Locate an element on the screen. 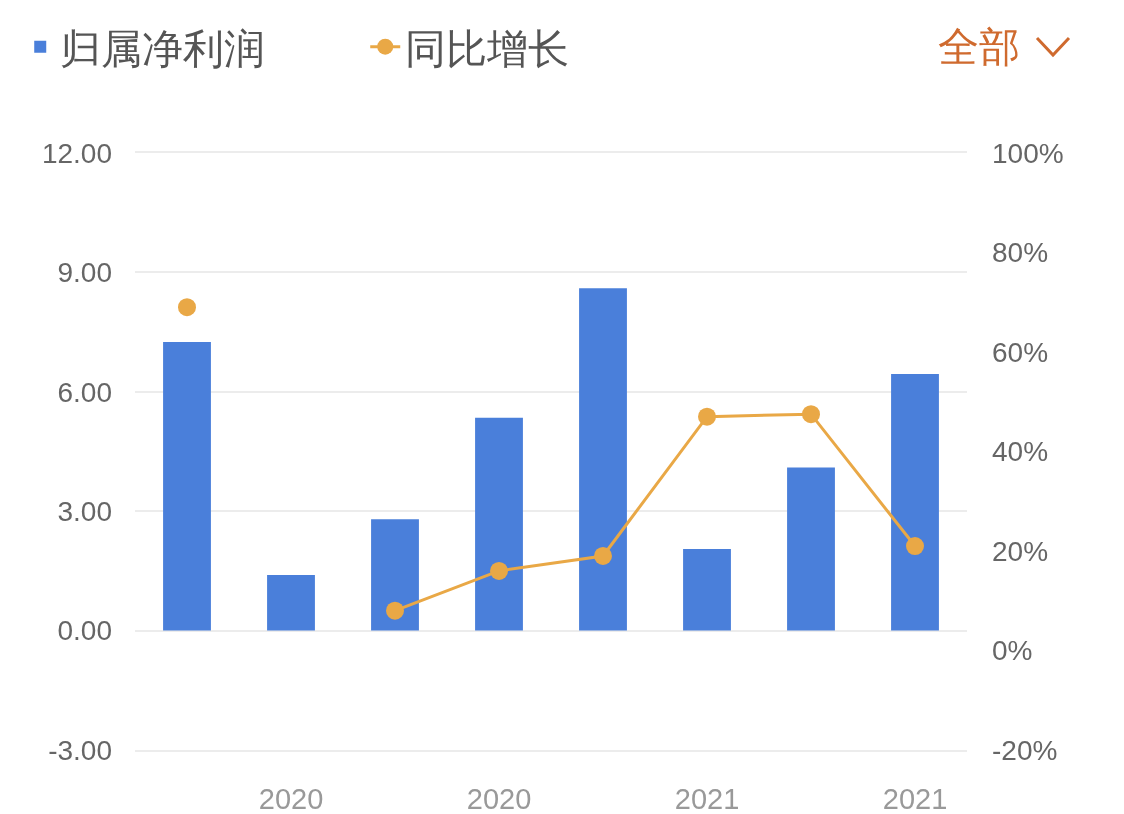 The height and width of the screenshot is (814, 1124). y2-tick-label: -20% is located at coordinates (1025, 750).